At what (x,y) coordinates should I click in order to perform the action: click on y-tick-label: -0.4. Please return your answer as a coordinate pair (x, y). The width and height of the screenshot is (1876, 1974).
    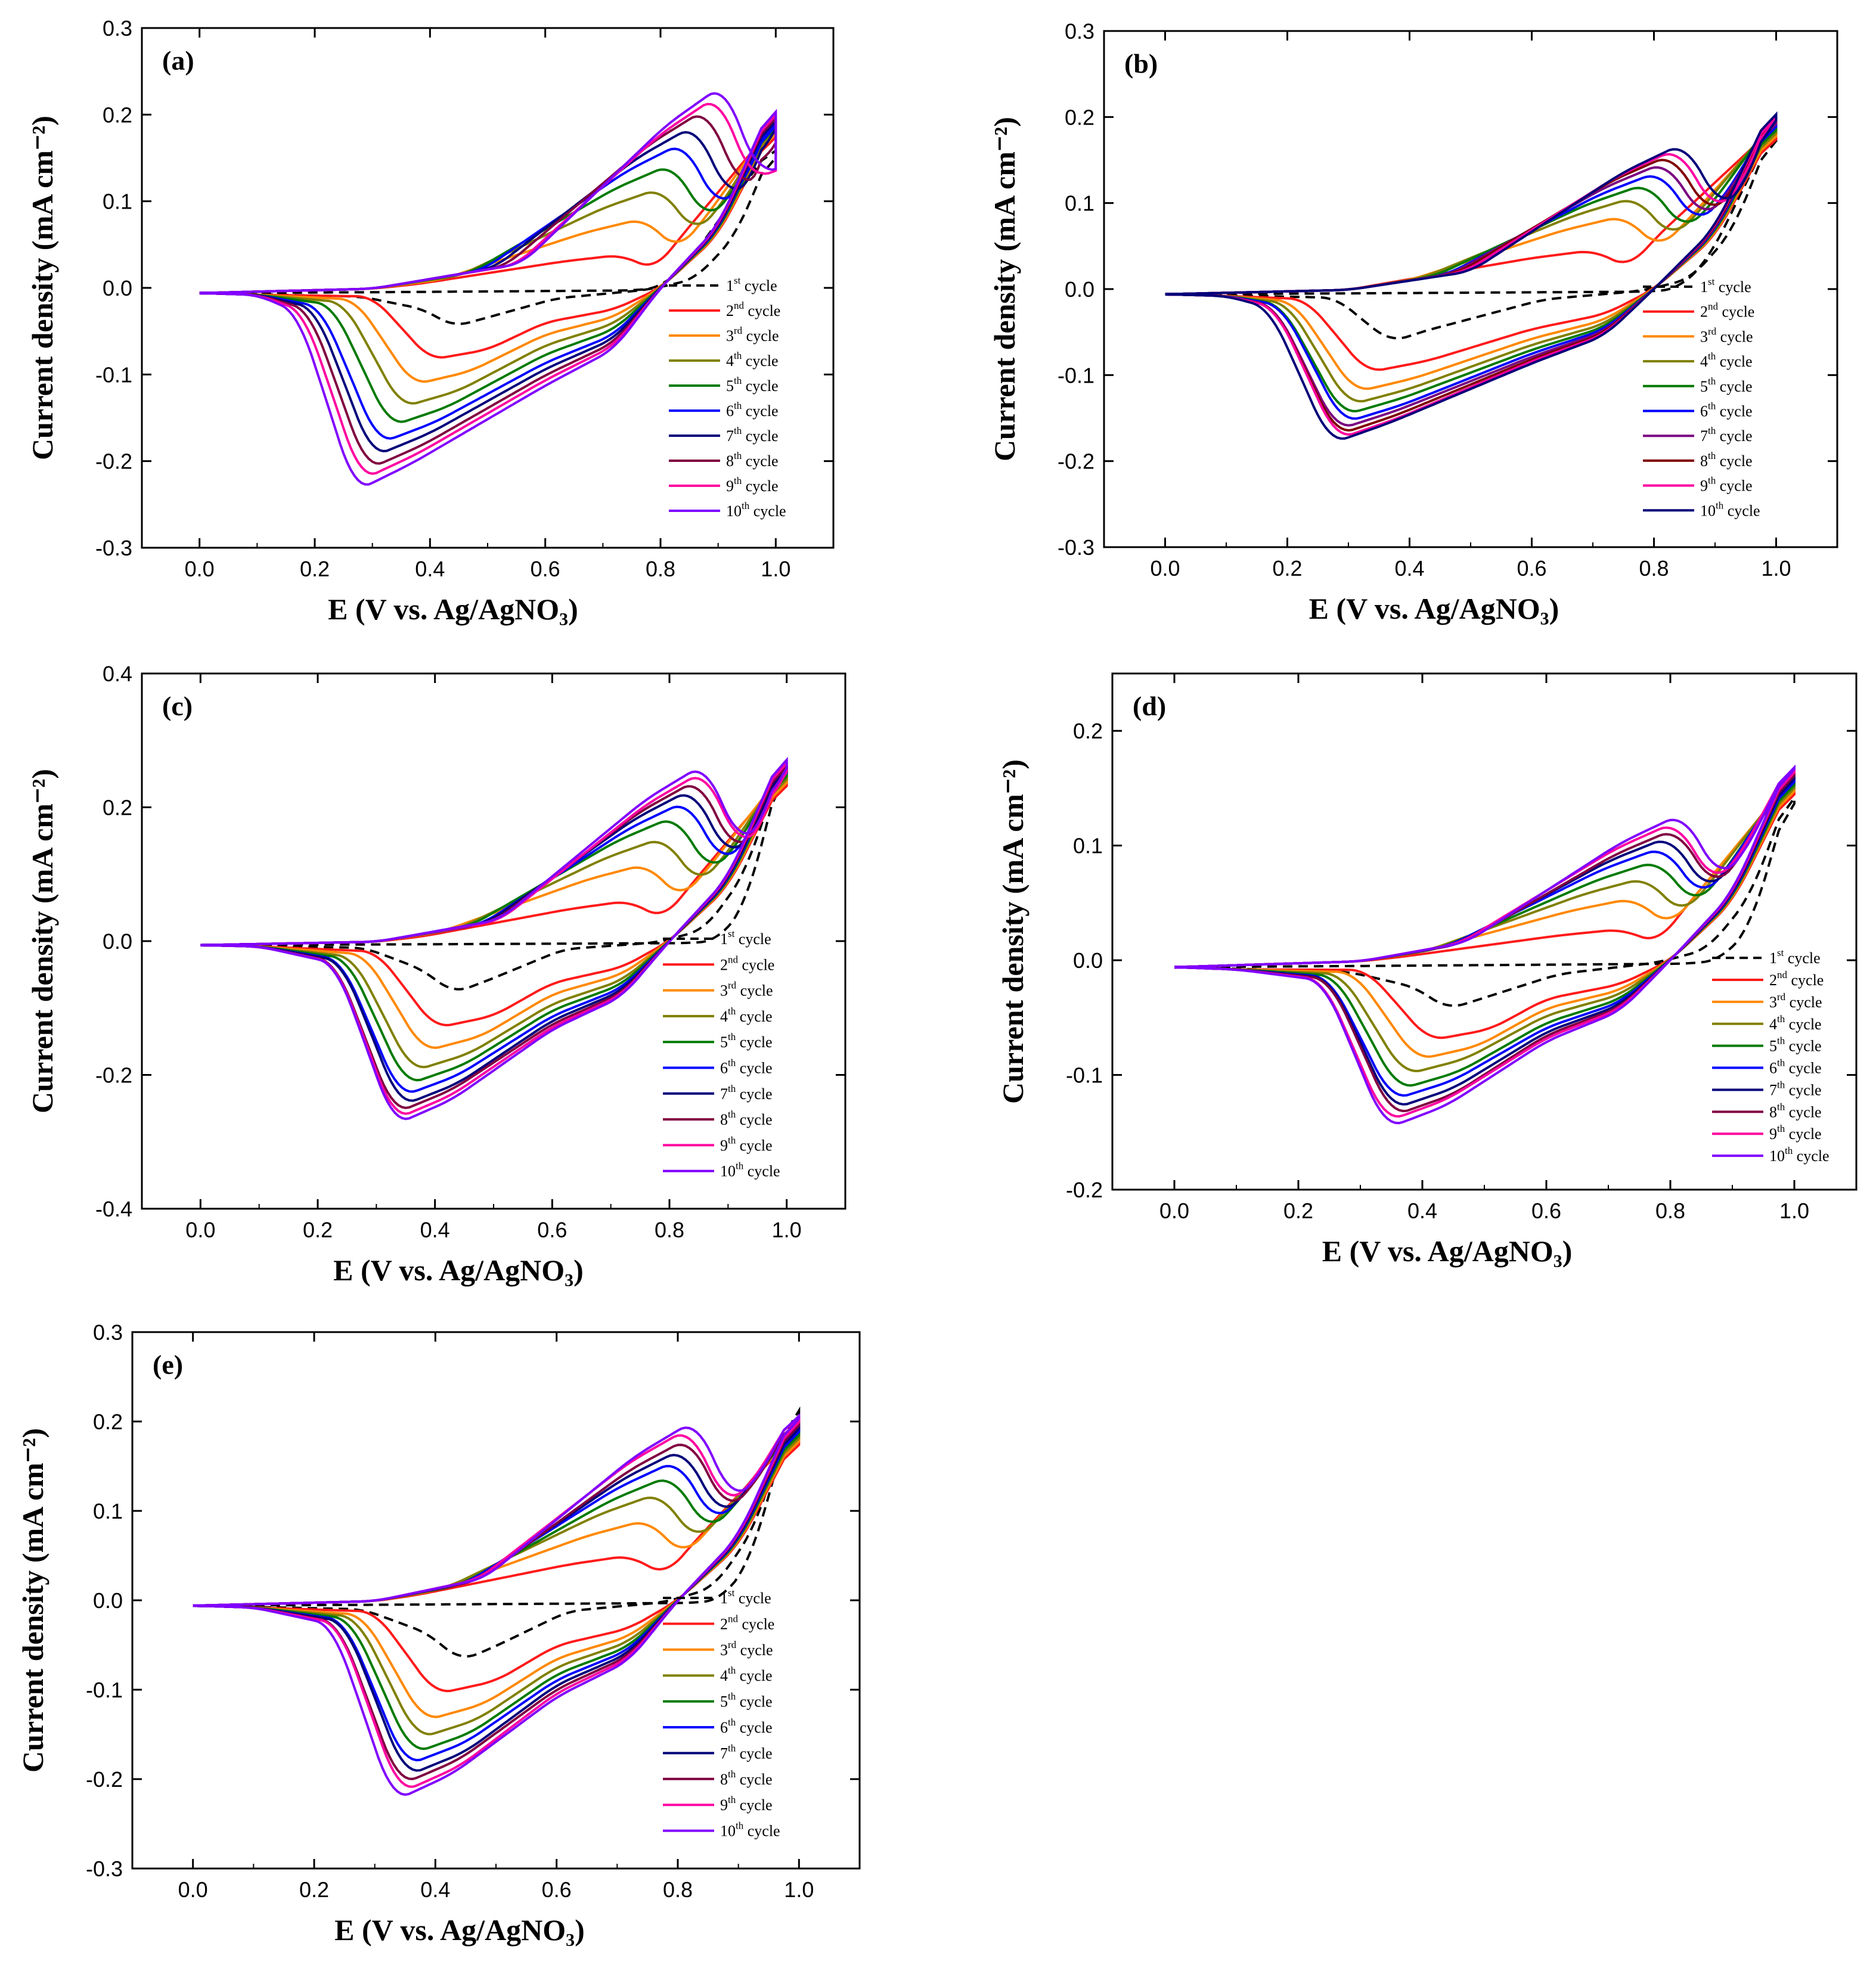
    Looking at the image, I should click on (113, 1209).